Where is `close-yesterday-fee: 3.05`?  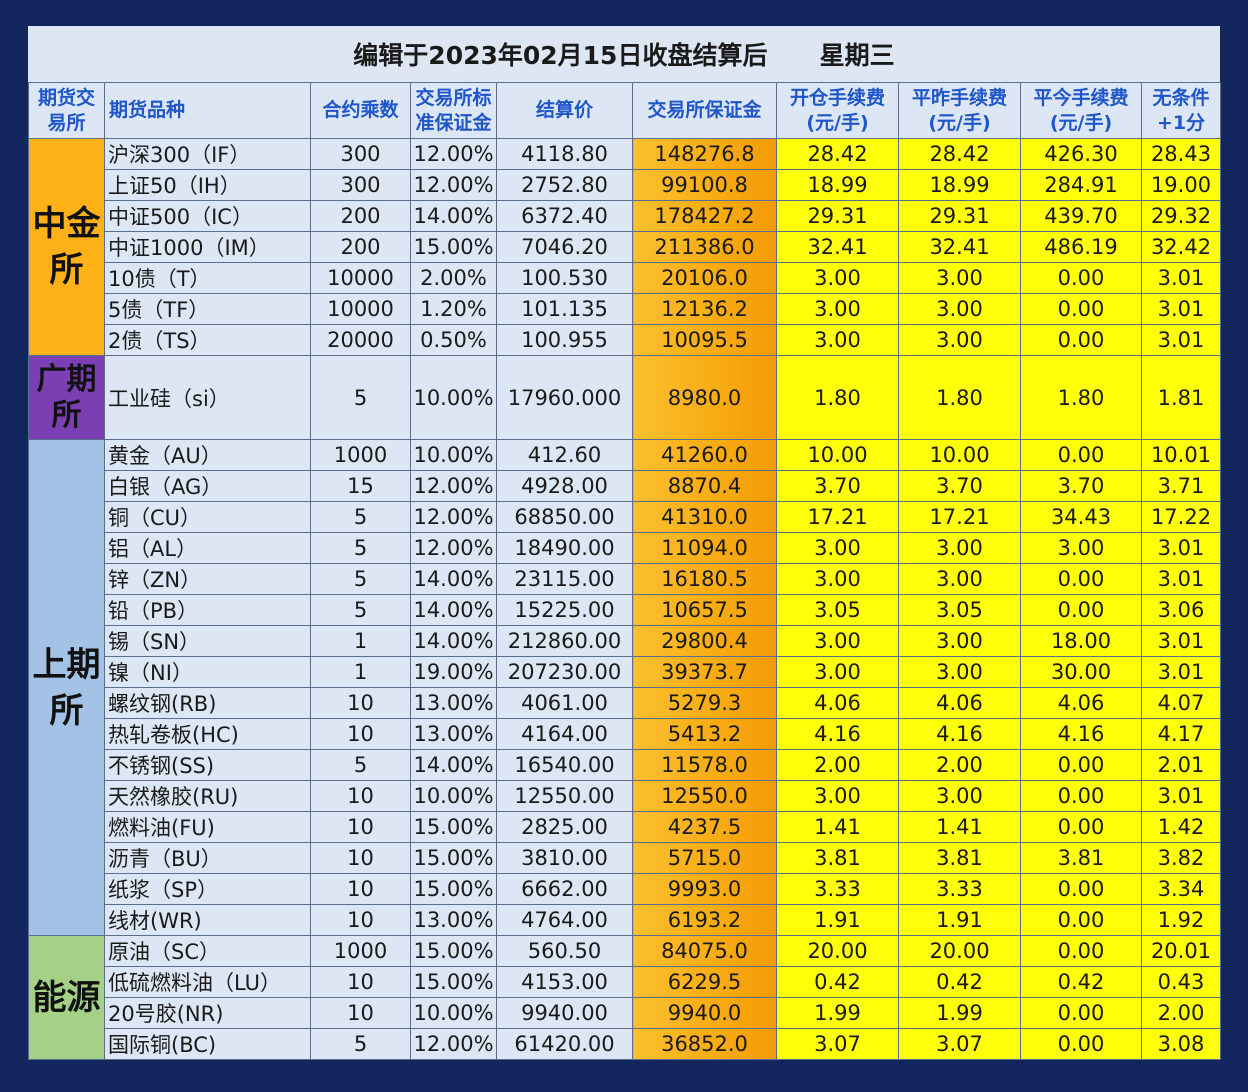 close-yesterday-fee: 3.05 is located at coordinates (959, 610).